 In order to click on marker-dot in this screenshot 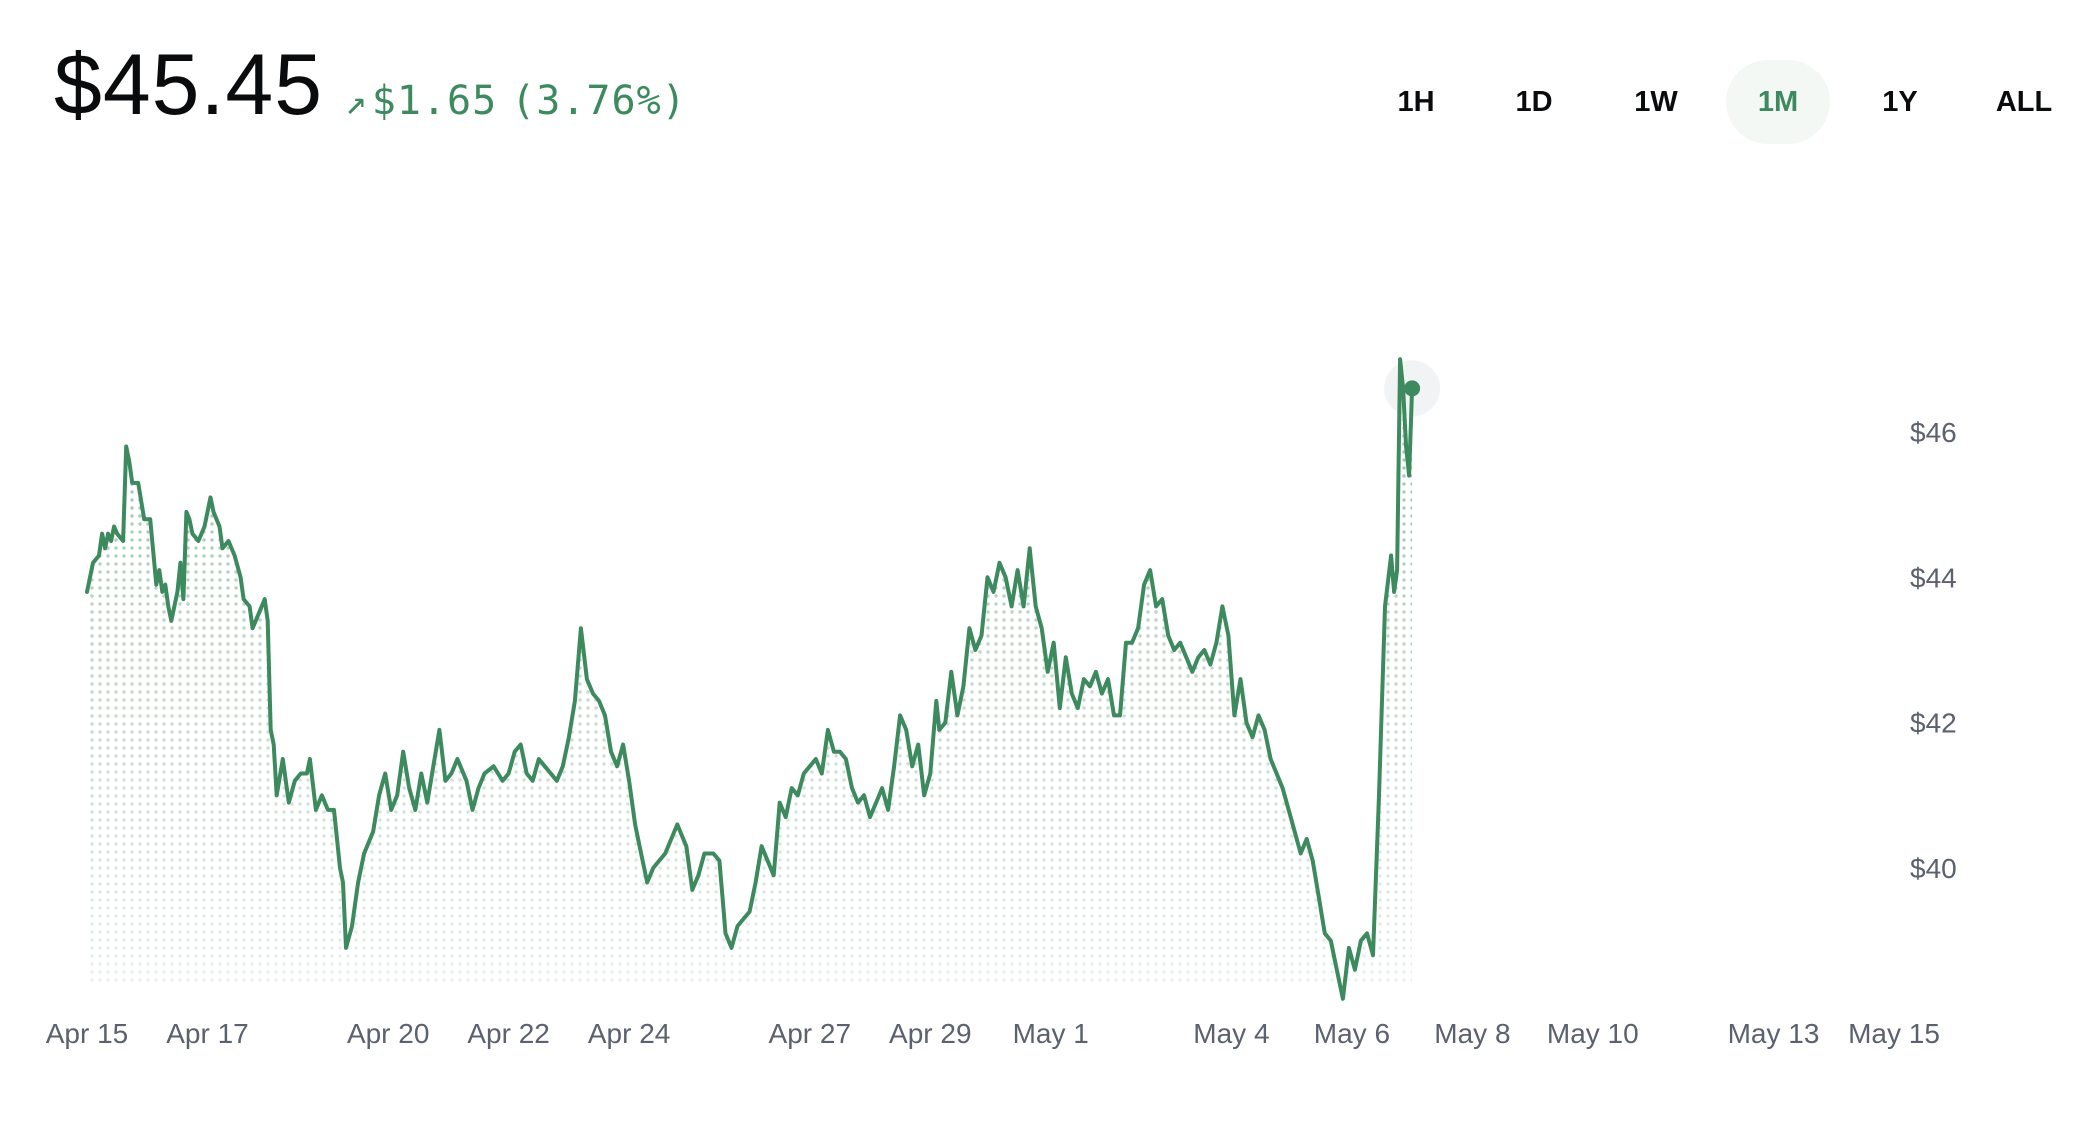, I will do `click(1412, 388)`.